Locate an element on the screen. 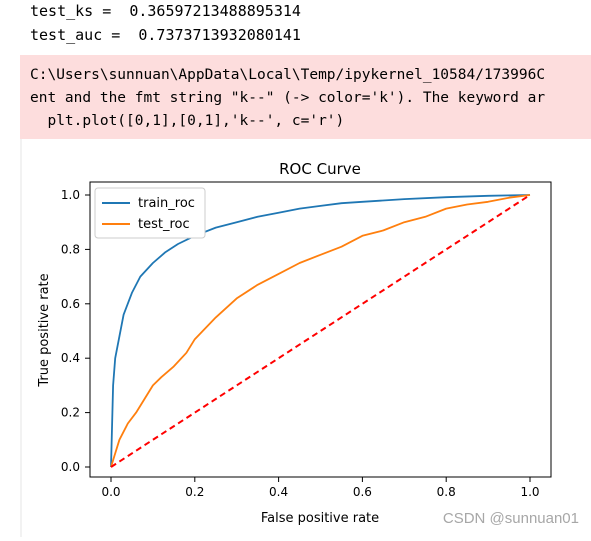  test-ks-output: test_ks = 0.36597213488895314 is located at coordinates (165, 11).